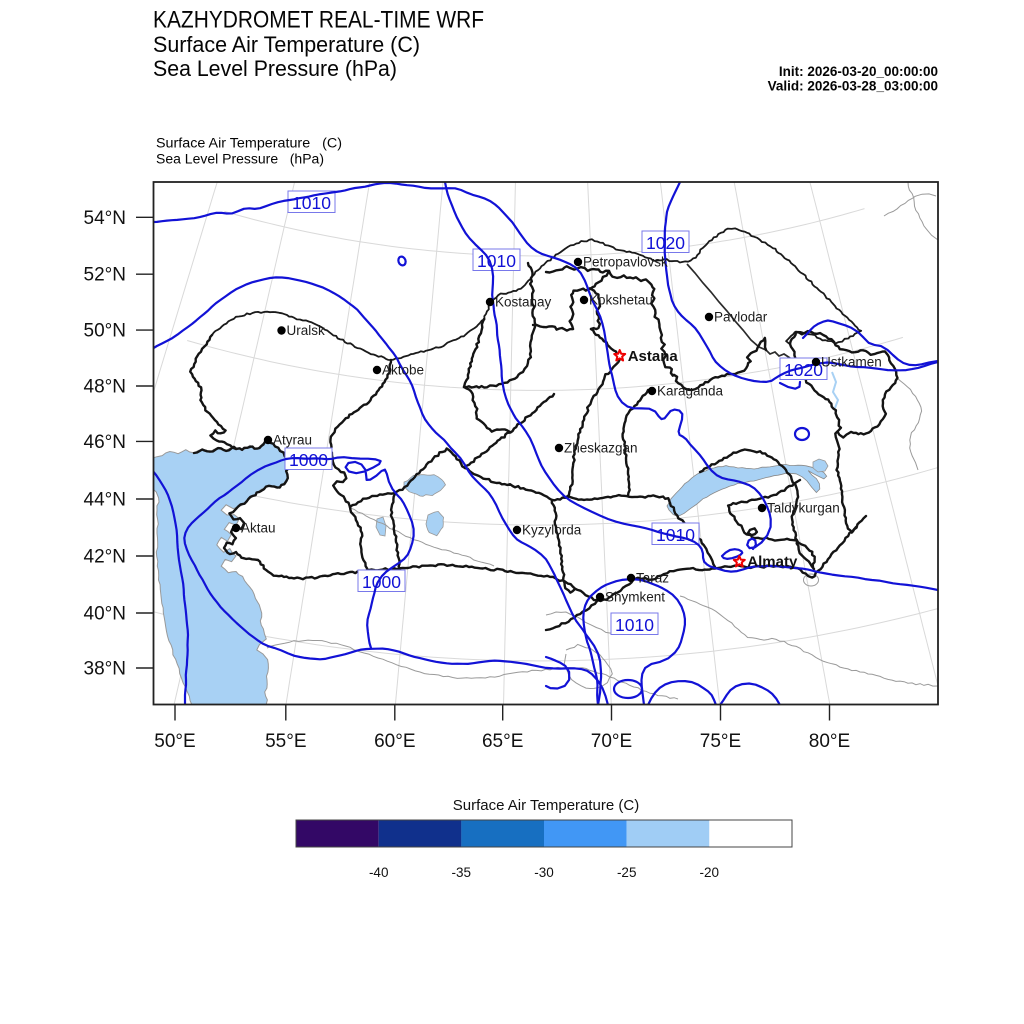 Image resolution: width=1024 pixels, height=1024 pixels. Describe the element at coordinates (627, 872) in the screenshot. I see `svg-text: -25` at that location.